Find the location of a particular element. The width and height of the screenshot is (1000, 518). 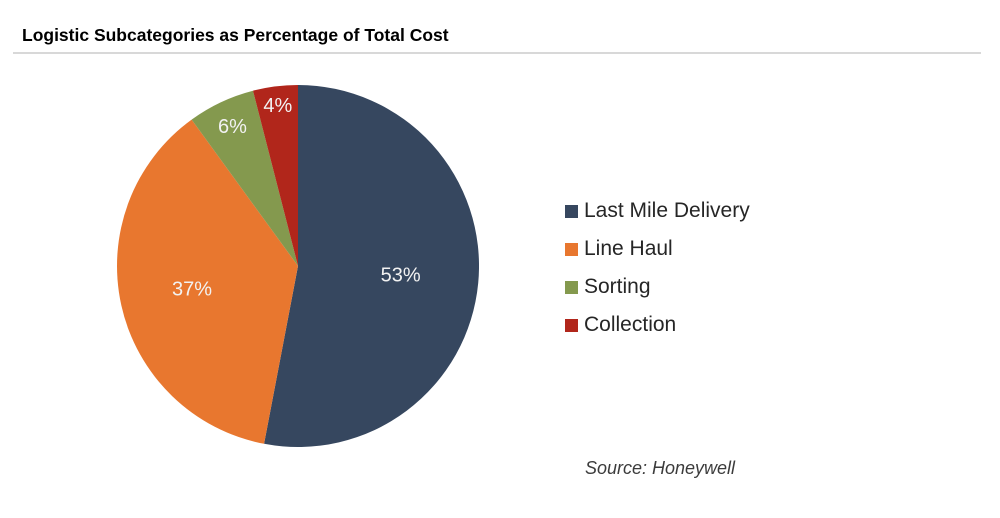

legend-label: Last Mile Delivery is located at coordinates (667, 210).